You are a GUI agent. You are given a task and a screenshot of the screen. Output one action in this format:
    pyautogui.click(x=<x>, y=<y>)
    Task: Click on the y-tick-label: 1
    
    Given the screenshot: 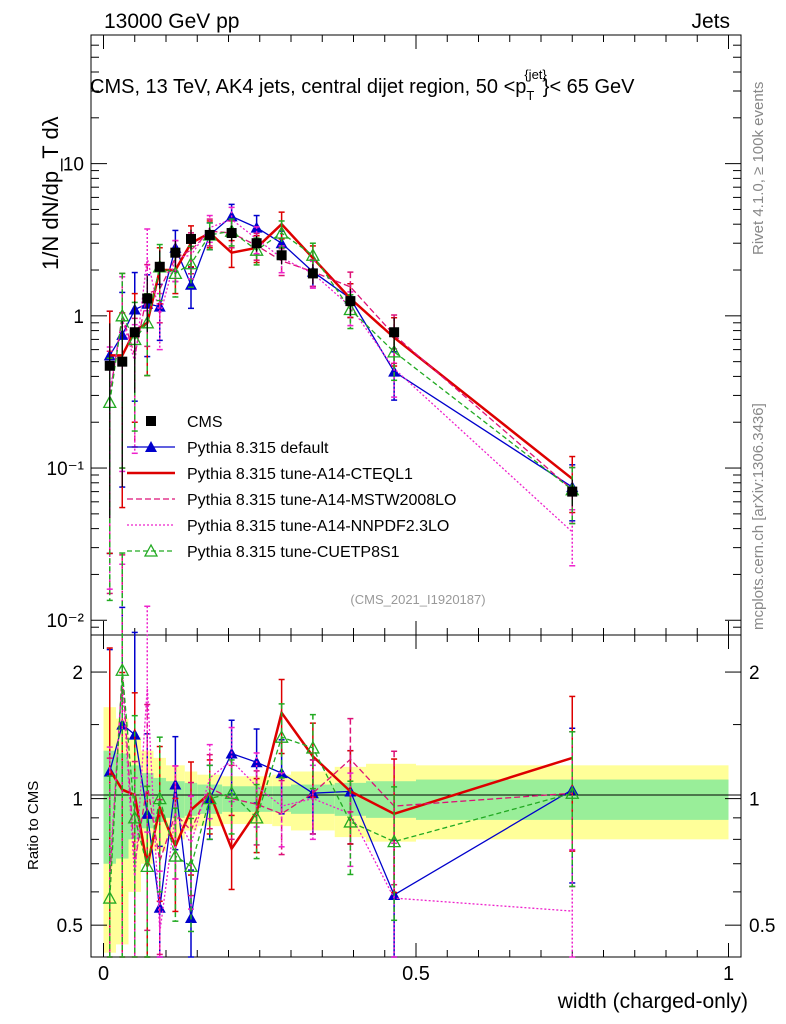 What is the action you would take?
    pyautogui.click(x=78, y=317)
    